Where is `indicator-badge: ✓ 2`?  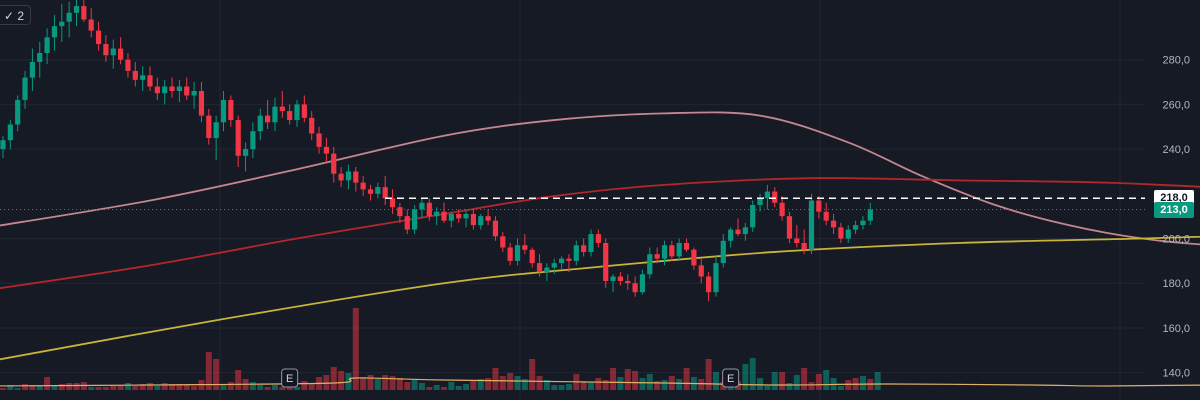 indicator-badge: ✓ 2 is located at coordinates (16, 15).